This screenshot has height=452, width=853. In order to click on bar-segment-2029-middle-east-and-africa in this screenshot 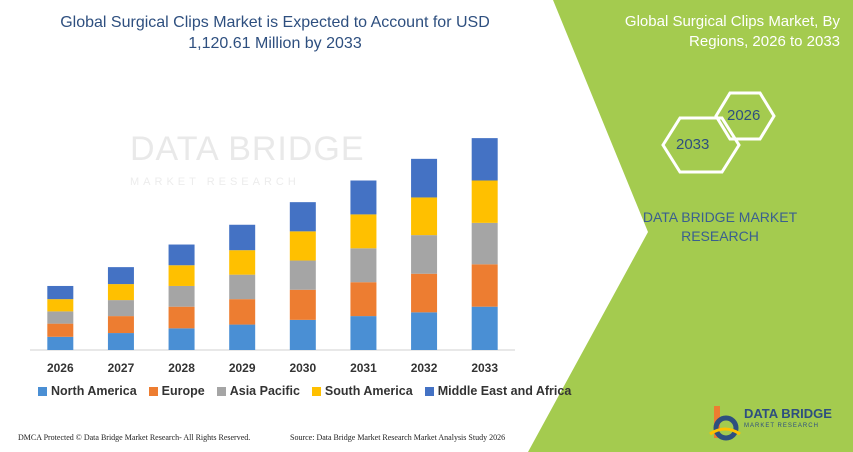, I will do `click(242, 237)`.